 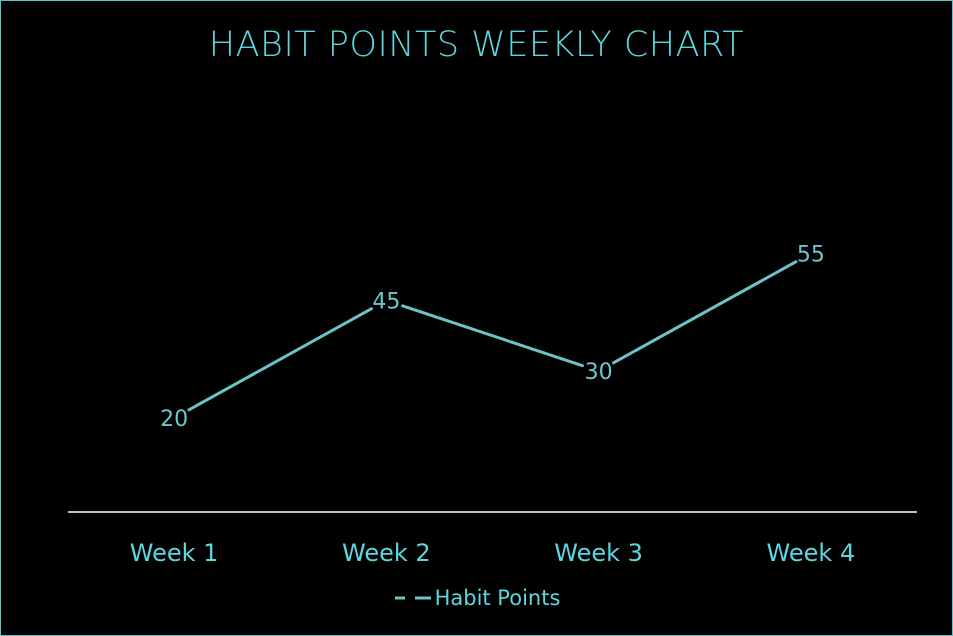 I want to click on x-tick-group: Week 1 Week 2 Week 3 Week 4, so click(x=492, y=553).